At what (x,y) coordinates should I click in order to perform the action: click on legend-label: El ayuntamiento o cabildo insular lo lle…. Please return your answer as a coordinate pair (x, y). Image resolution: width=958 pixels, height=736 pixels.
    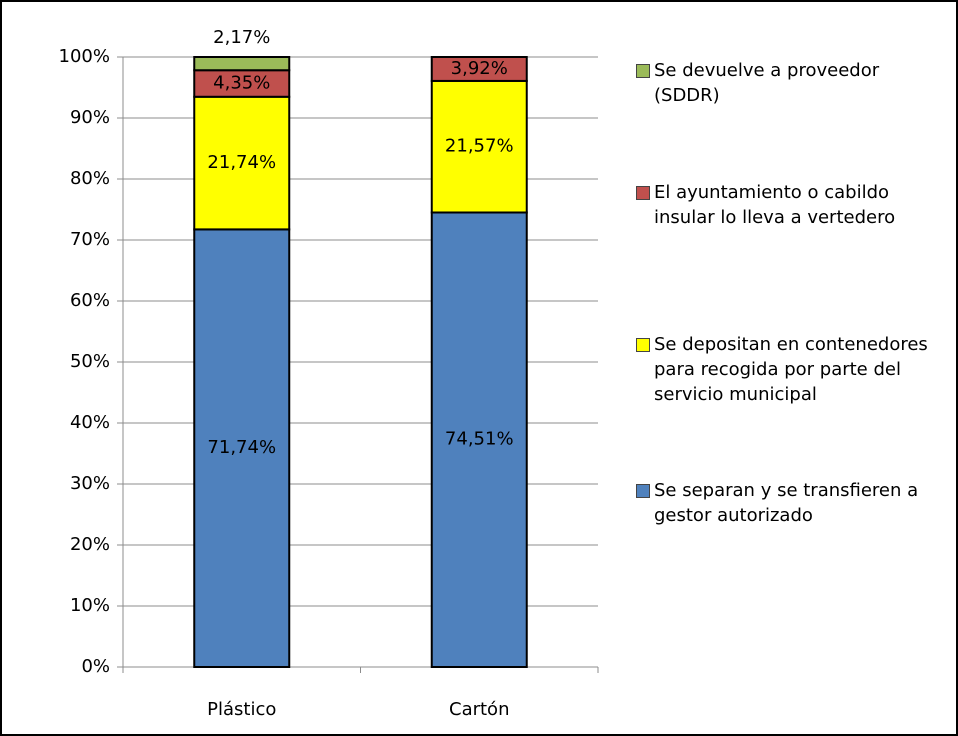
    Looking at the image, I should click on (775, 205).